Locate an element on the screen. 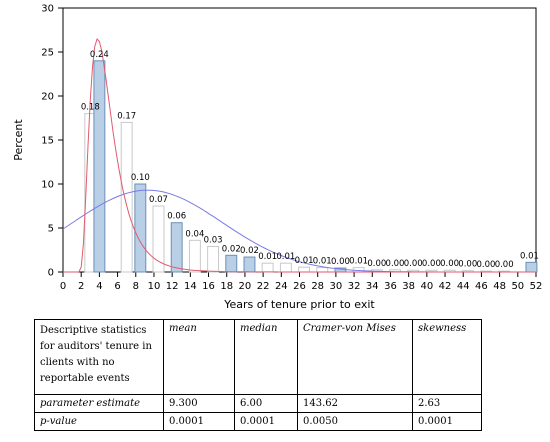 The height and width of the screenshot is (442, 550). x-tick-label: 52 is located at coordinates (536, 286).